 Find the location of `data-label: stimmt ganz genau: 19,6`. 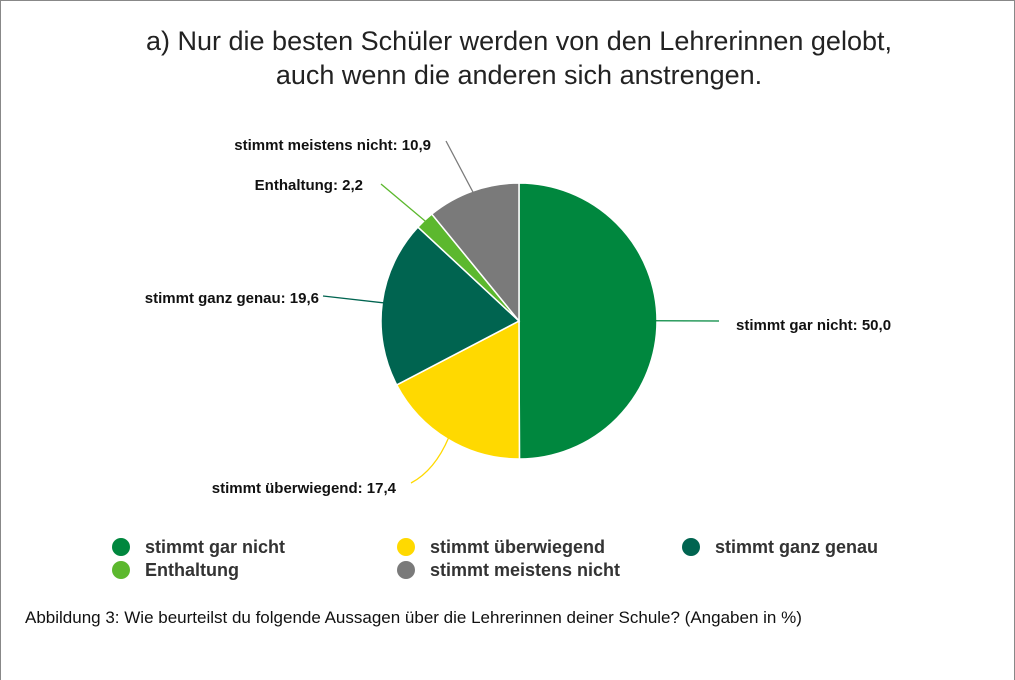

data-label: stimmt ganz genau: 19,6 is located at coordinates (232, 298).